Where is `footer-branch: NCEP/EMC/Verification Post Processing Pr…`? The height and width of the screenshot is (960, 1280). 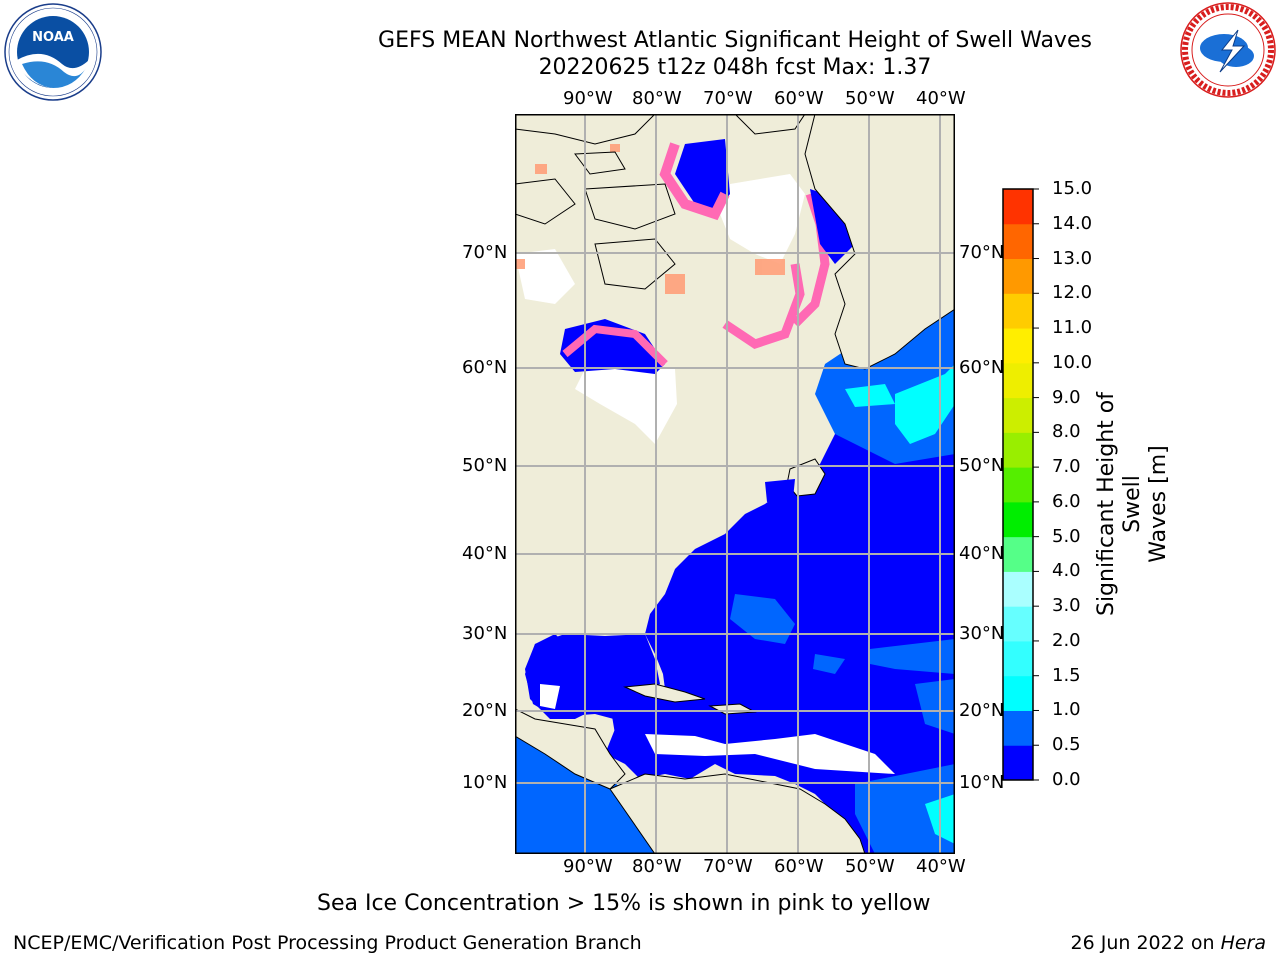
footer-branch: NCEP/EMC/Verification Post Processing Pr… is located at coordinates (327, 943).